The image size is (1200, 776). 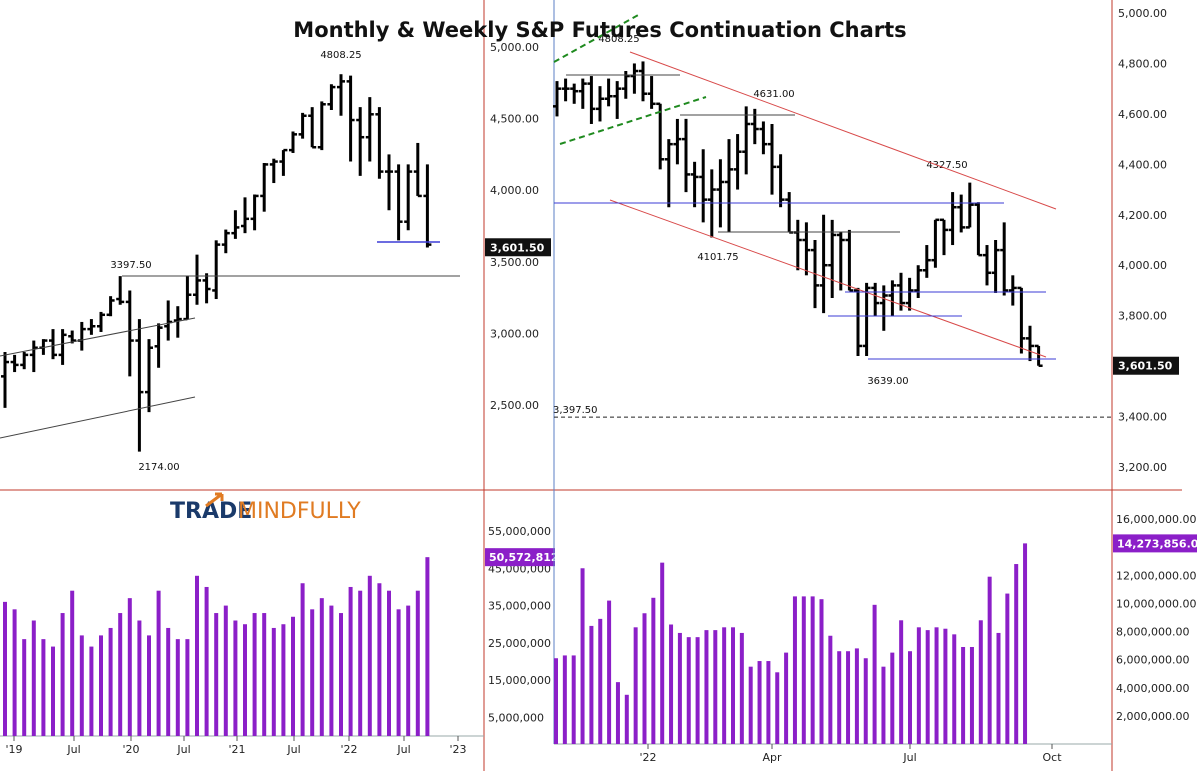 What do you see at coordinates (1156, 519) in the screenshot?
I see `volume-tick-label: 16,000,000.00` at bounding box center [1156, 519].